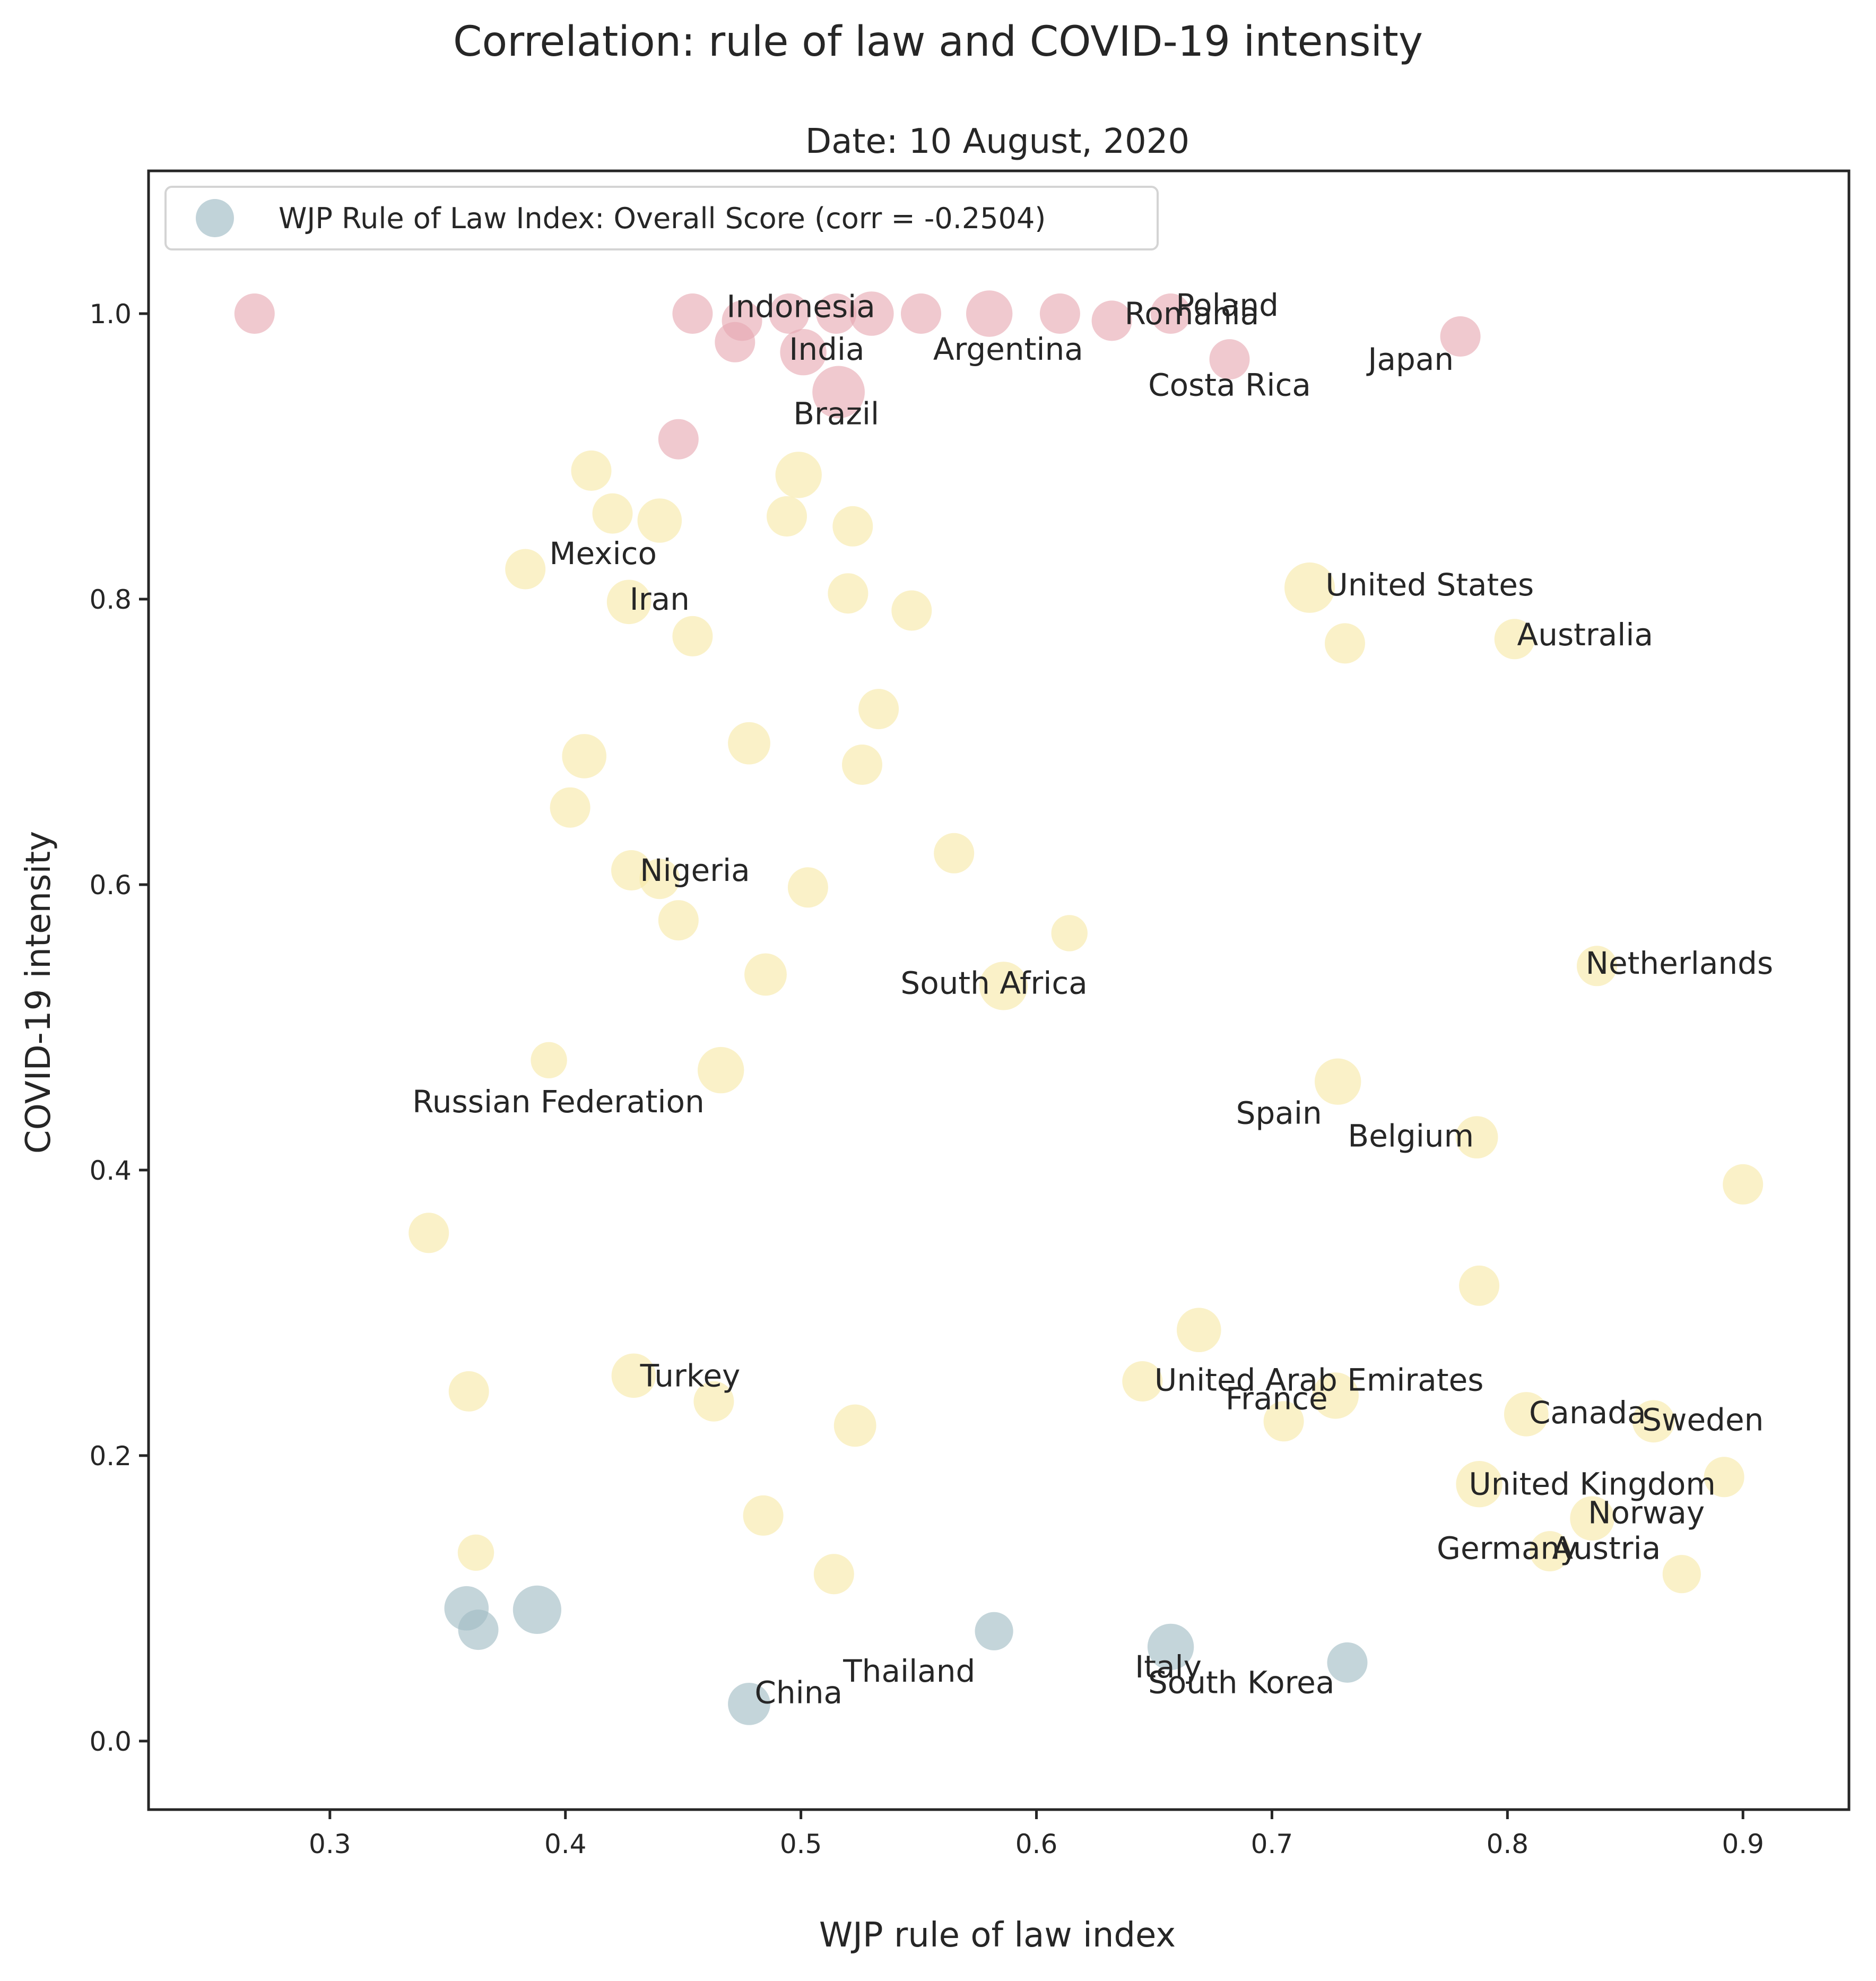 The height and width of the screenshot is (1981, 1876). Describe the element at coordinates (330, 1844) in the screenshot. I see `x-tick-label: 0.3` at that location.